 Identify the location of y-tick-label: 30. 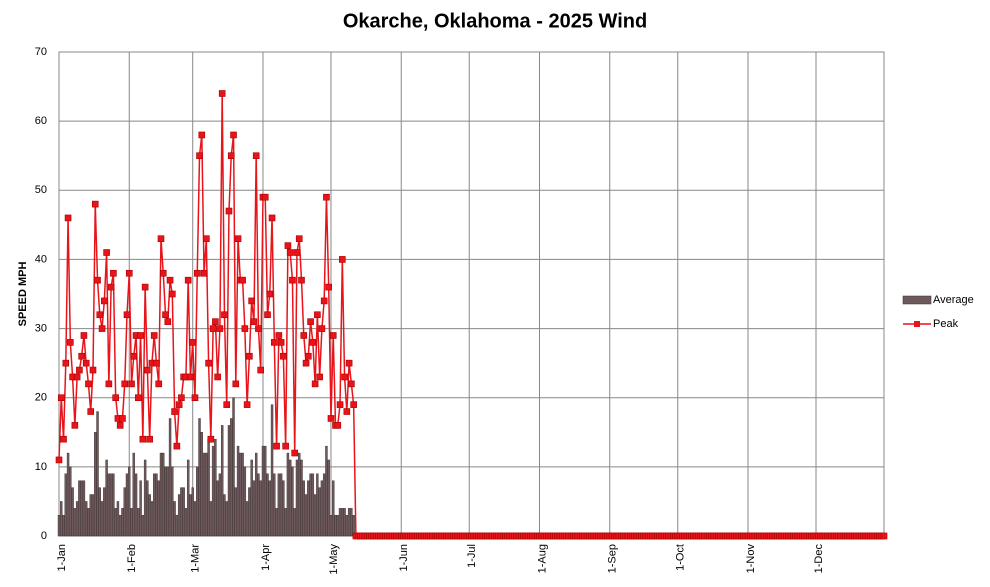
(41, 328).